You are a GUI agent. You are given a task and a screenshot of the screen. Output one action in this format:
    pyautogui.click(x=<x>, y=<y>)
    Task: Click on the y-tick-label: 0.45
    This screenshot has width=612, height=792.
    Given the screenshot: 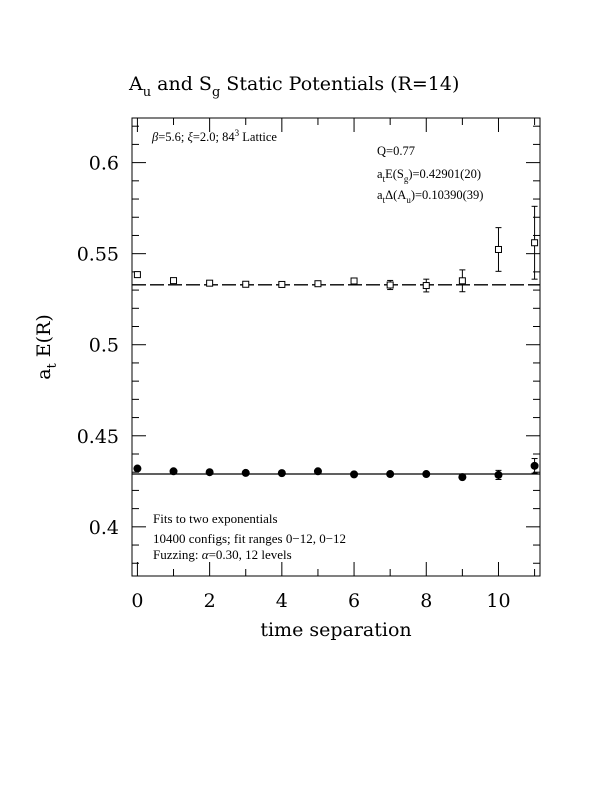 What is the action you would take?
    pyautogui.click(x=98, y=437)
    